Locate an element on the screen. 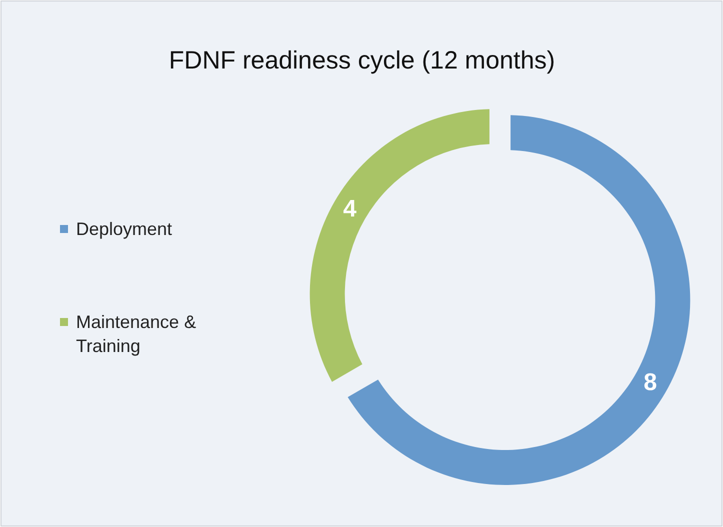 This screenshot has height=527, width=723. data-label: 4 is located at coordinates (350, 209).